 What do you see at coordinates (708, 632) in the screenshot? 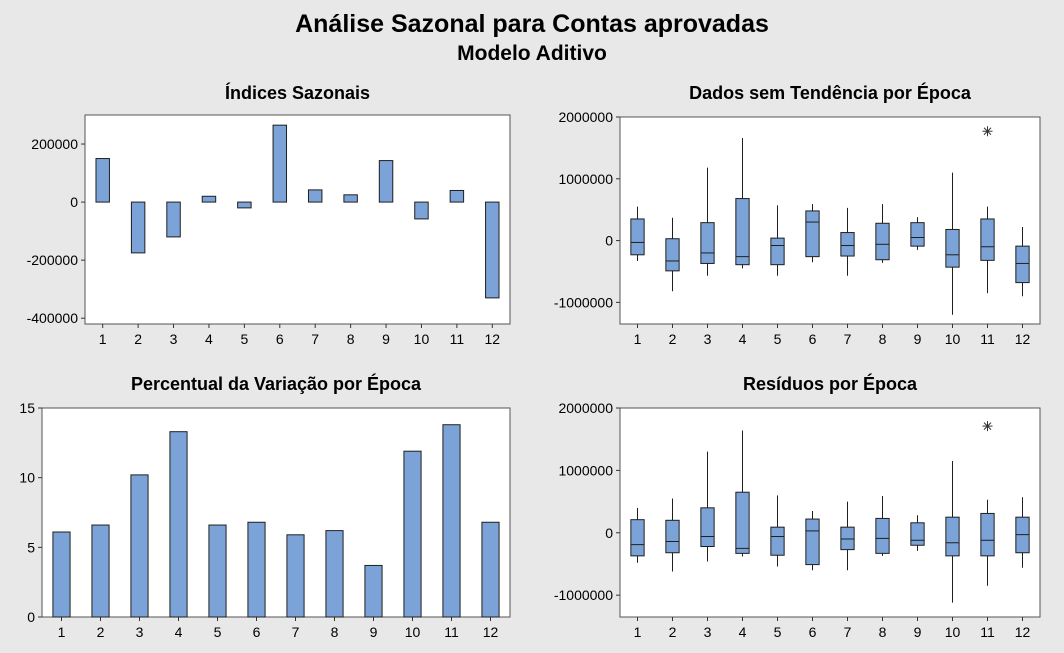
I see `residuals-xtick-label: 3` at bounding box center [708, 632].